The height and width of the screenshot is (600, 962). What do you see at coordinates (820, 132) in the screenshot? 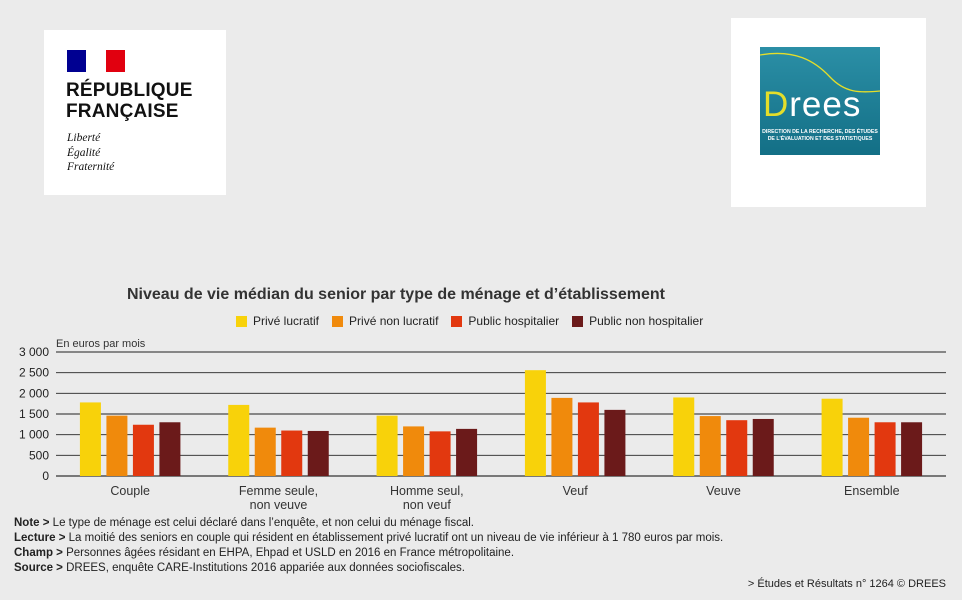
I see `drees-subtitle-line1: DIRECTION DE LA RECHERCHE, DES ÉTUDES` at bounding box center [820, 132].